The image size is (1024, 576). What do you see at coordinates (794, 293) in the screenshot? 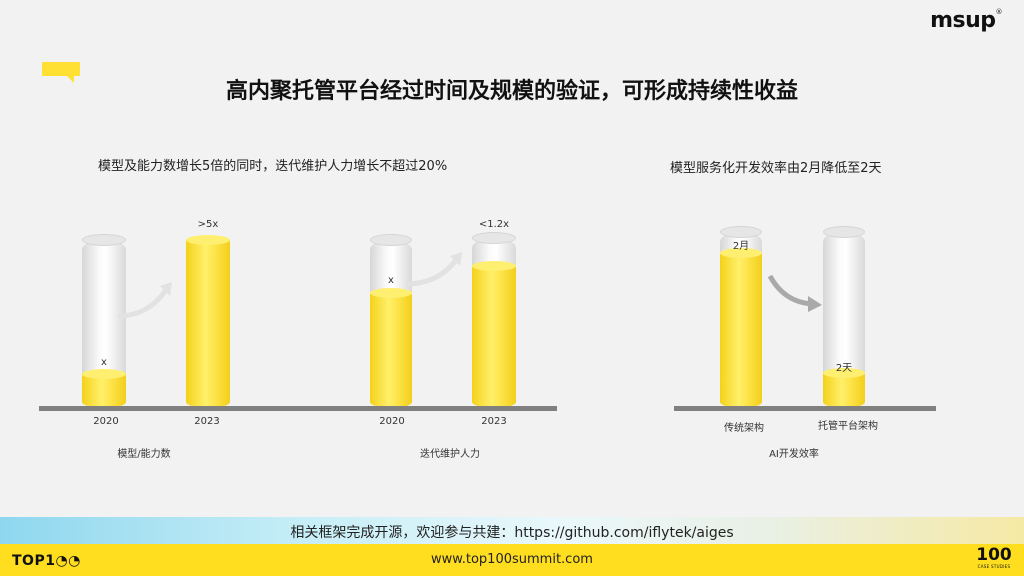
I see `decline-arrow-icon` at bounding box center [794, 293].